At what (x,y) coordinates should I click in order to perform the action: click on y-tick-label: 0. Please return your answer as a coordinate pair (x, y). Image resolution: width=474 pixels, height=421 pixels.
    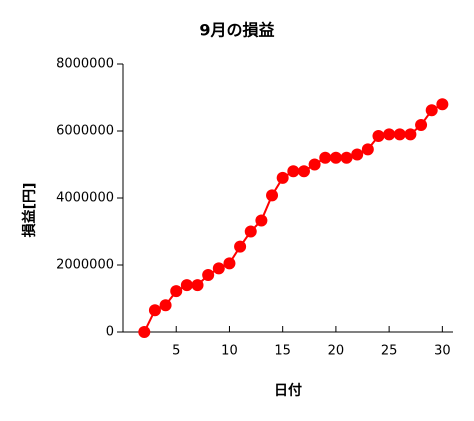
    Looking at the image, I should click on (110, 332).